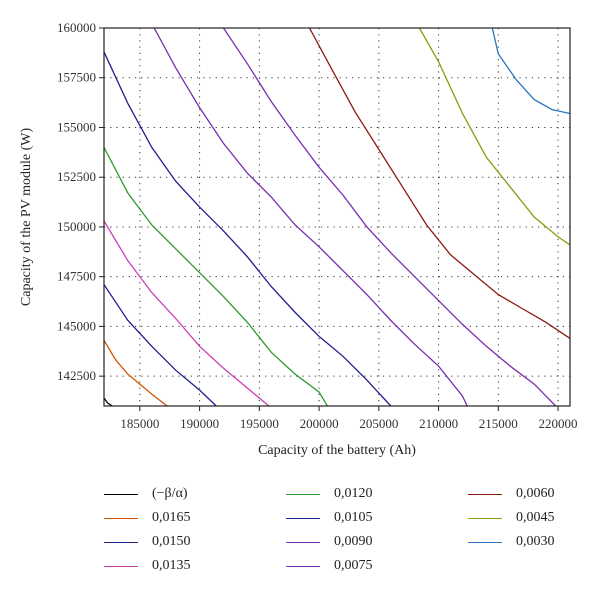  I want to click on legend-label: 0,0090, so click(353, 541).